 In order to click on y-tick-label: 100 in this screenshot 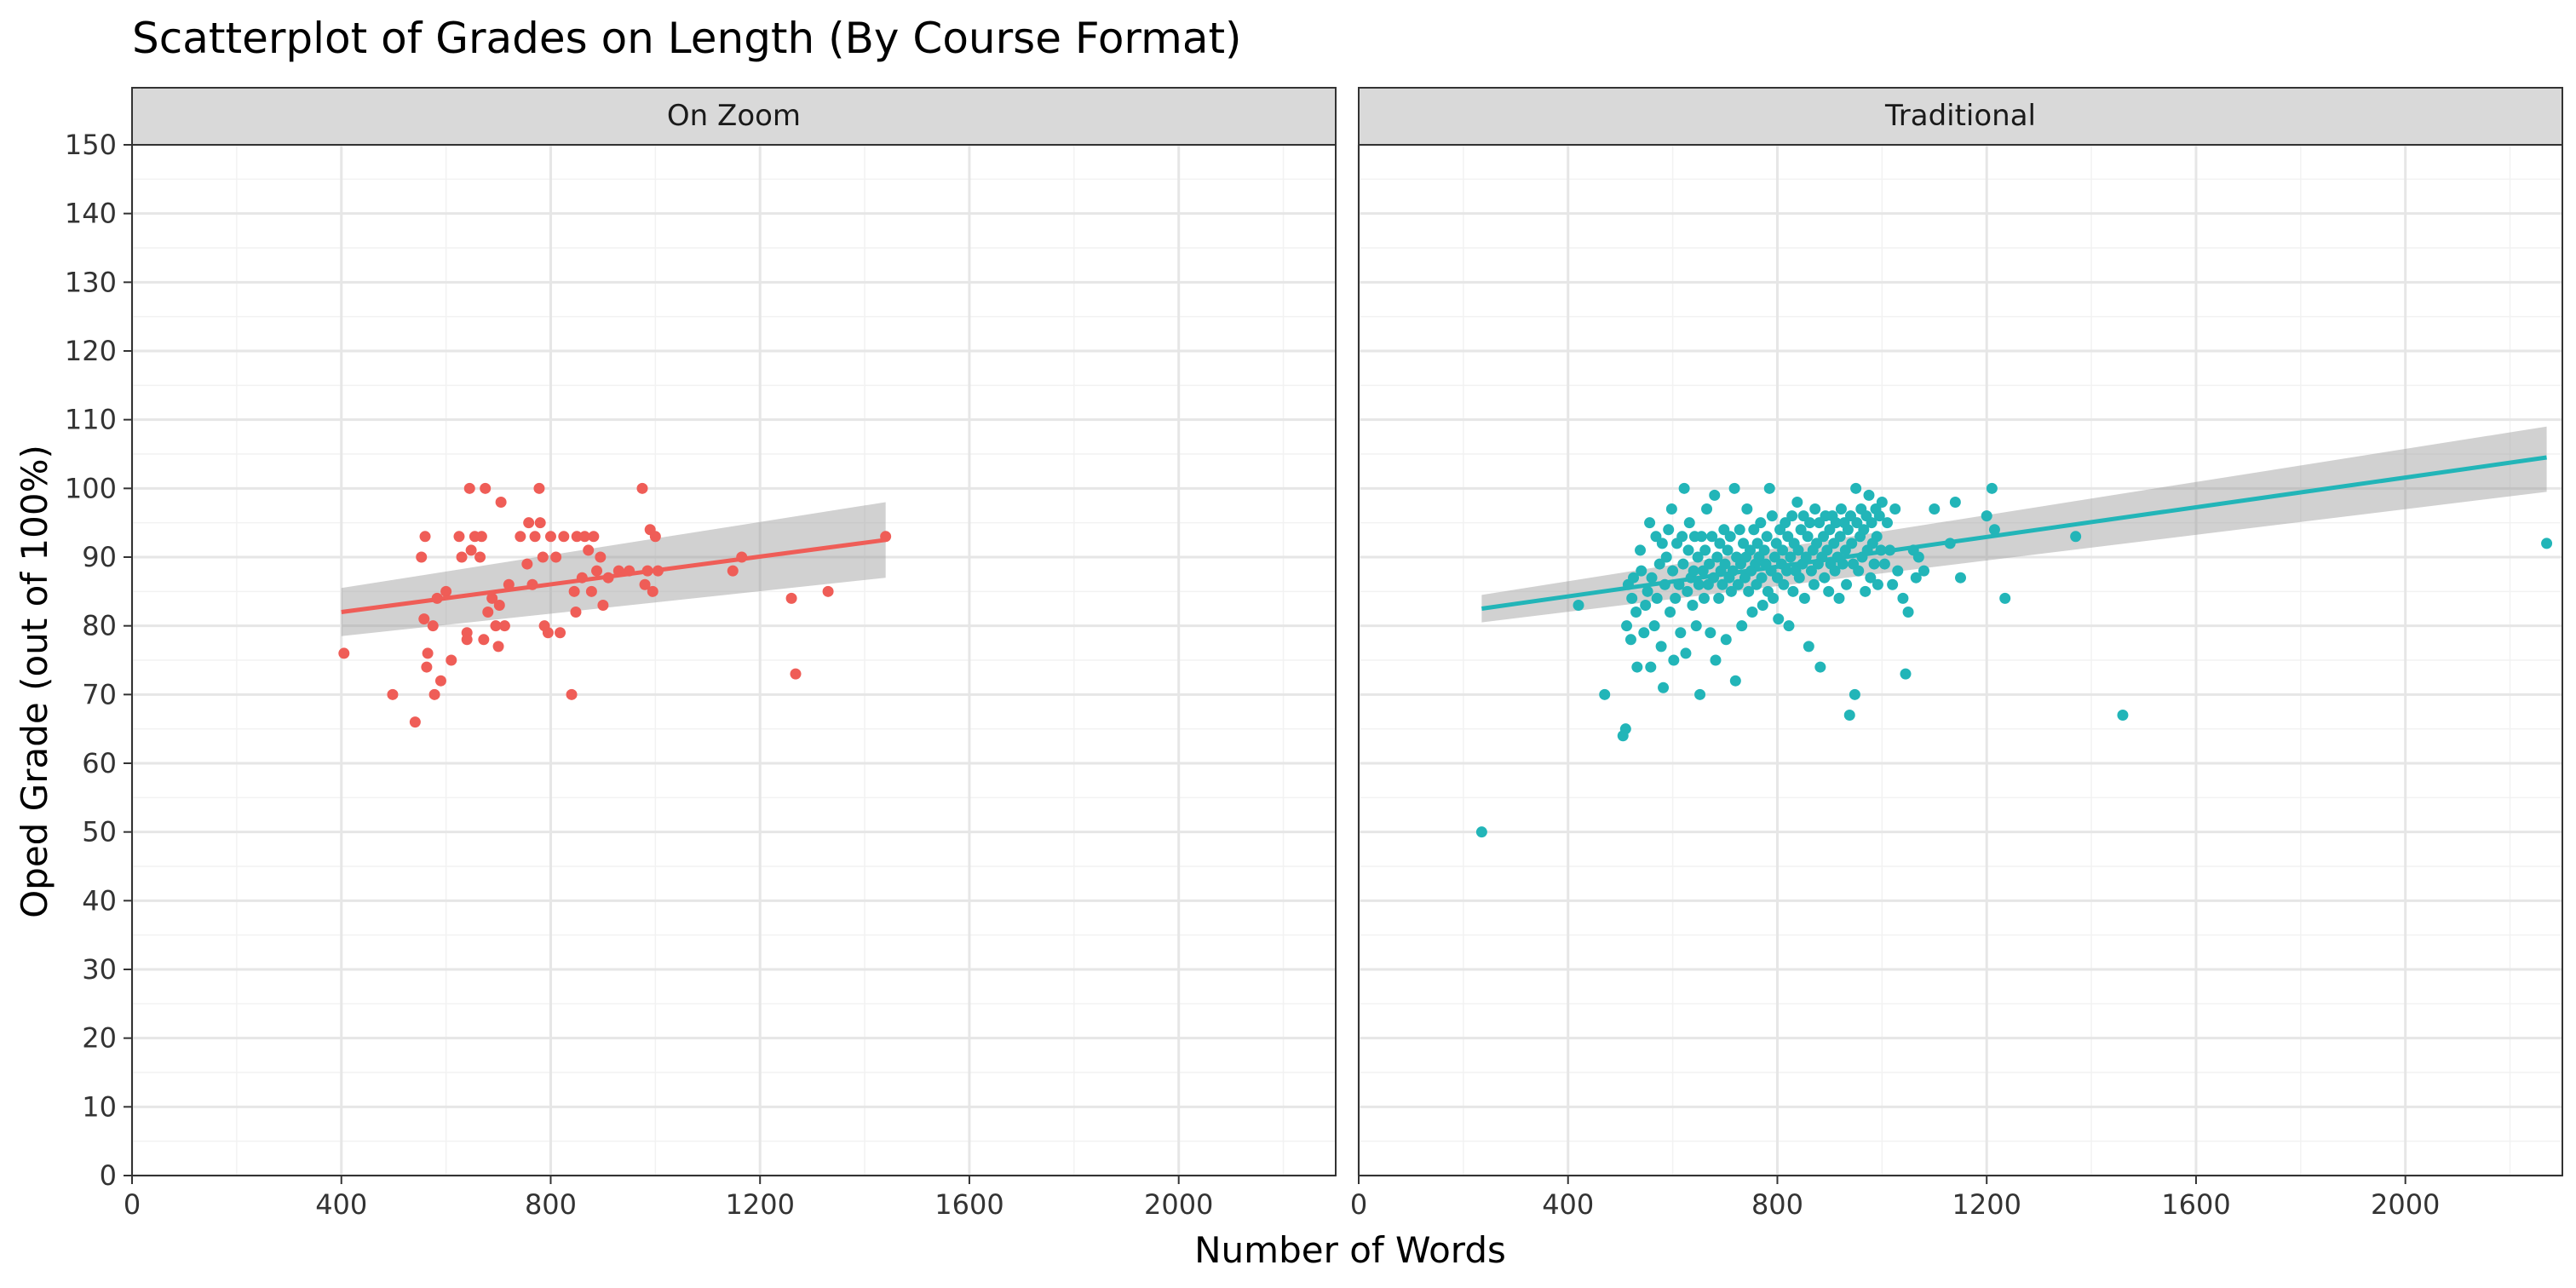, I will do `click(91, 488)`.